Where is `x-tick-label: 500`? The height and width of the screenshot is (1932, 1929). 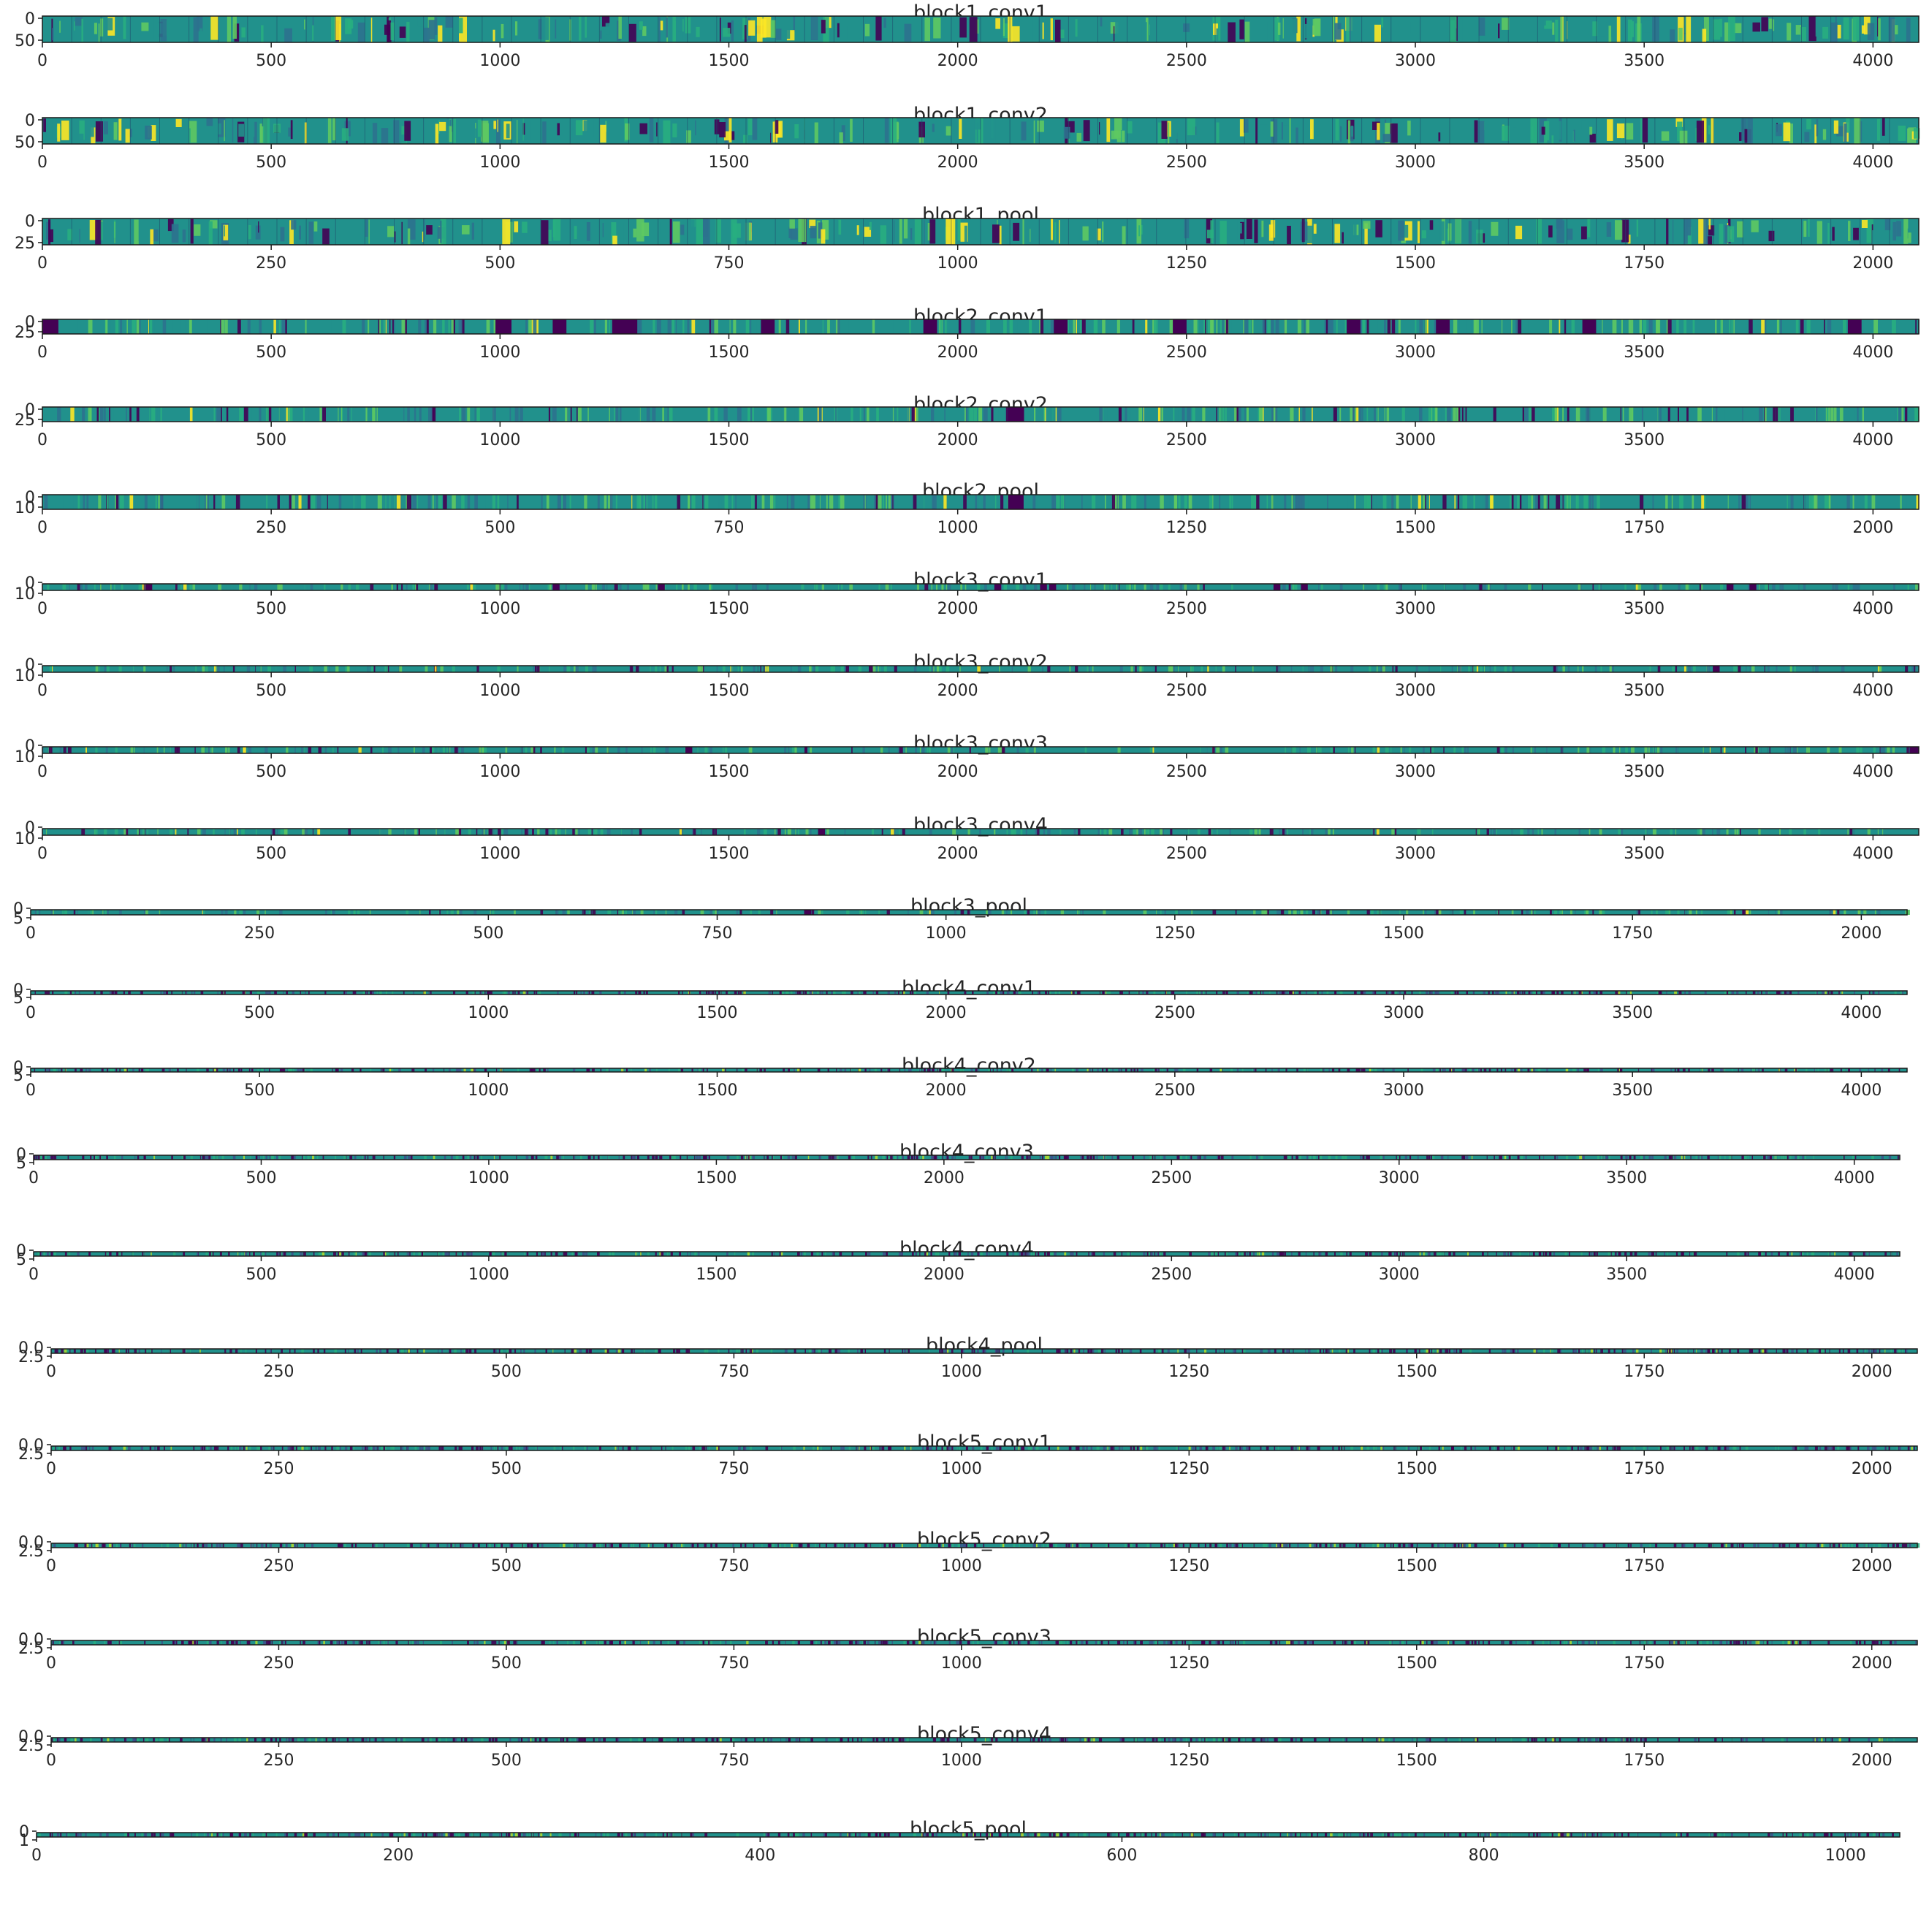
x-tick-label: 500 is located at coordinates (499, 263).